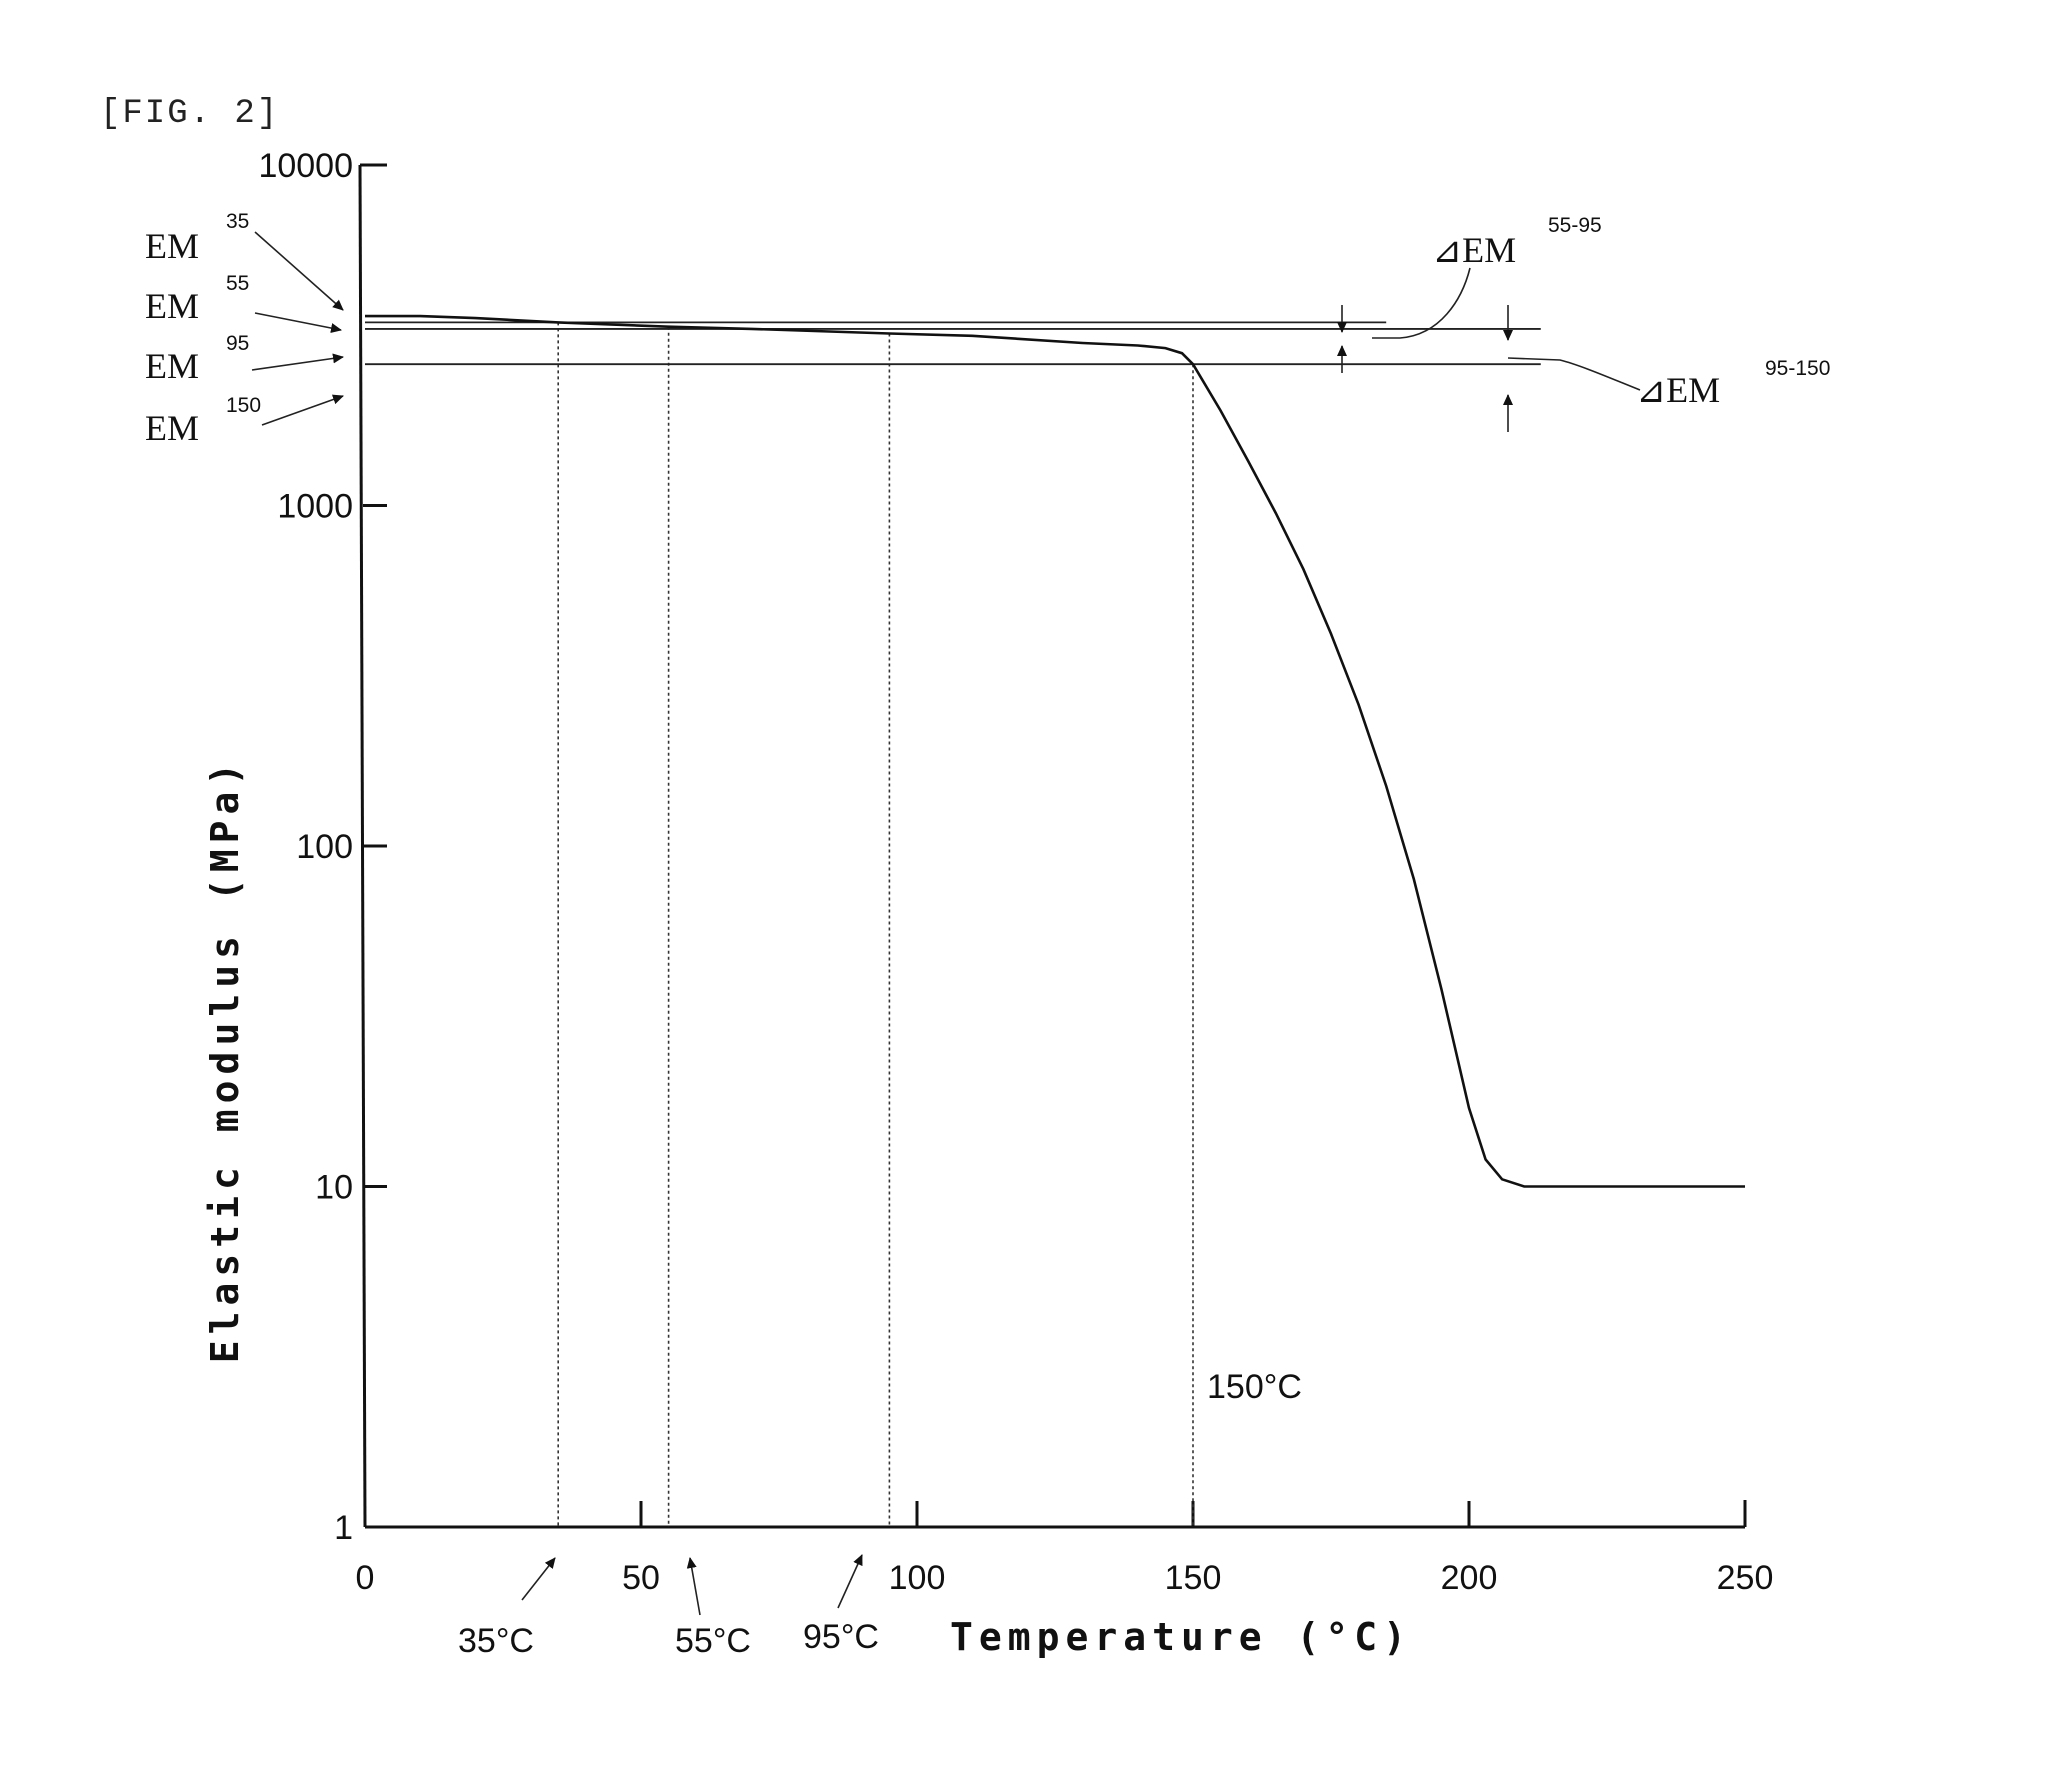 The image size is (2052, 1787). Describe the element at coordinates (225, 1060) in the screenshot. I see `y-axis-title: Elastic modulus (MPa)` at that location.